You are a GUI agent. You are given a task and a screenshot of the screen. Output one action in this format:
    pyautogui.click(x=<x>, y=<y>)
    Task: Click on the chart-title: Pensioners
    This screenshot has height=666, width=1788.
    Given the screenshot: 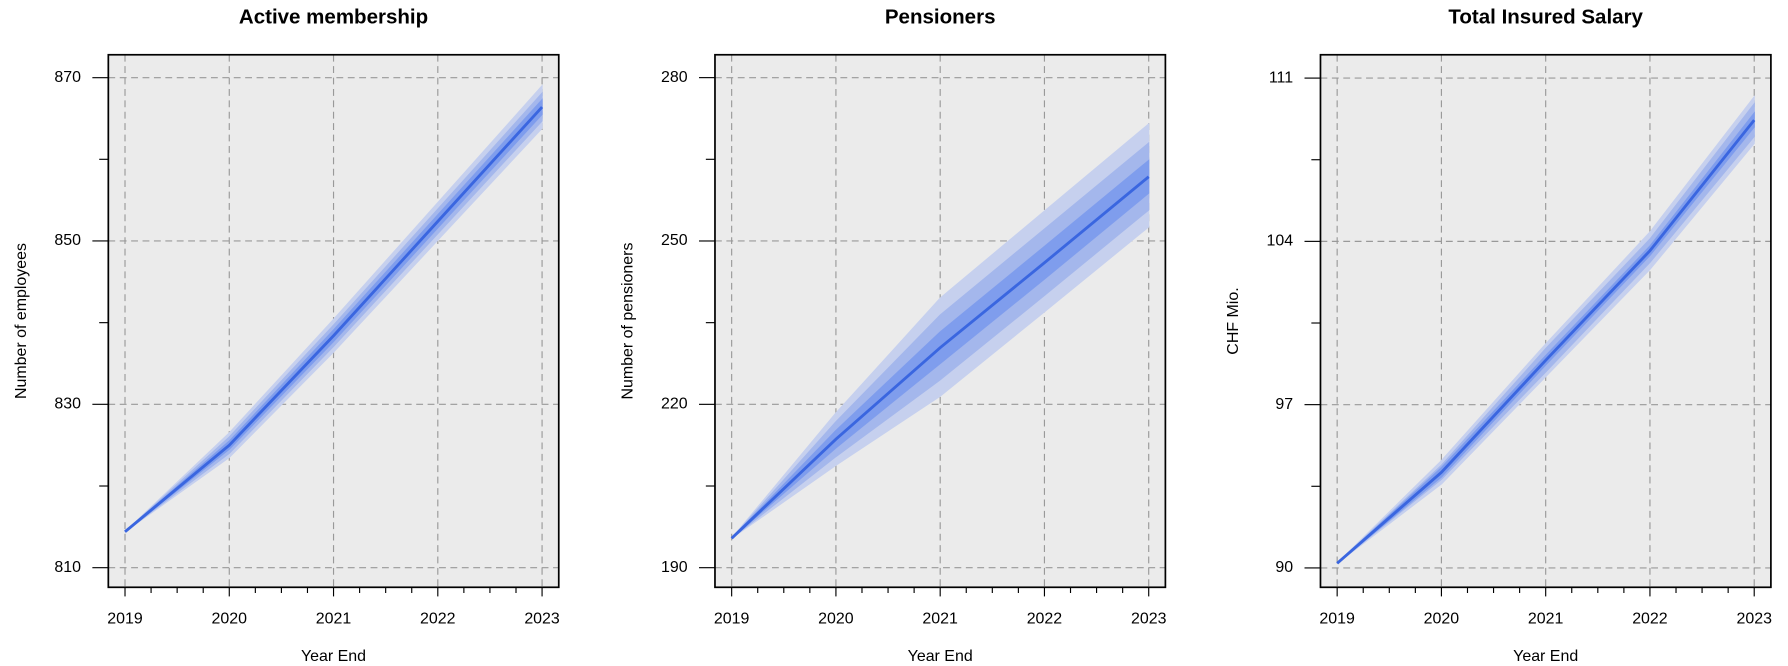 What is the action you would take?
    pyautogui.click(x=940, y=17)
    